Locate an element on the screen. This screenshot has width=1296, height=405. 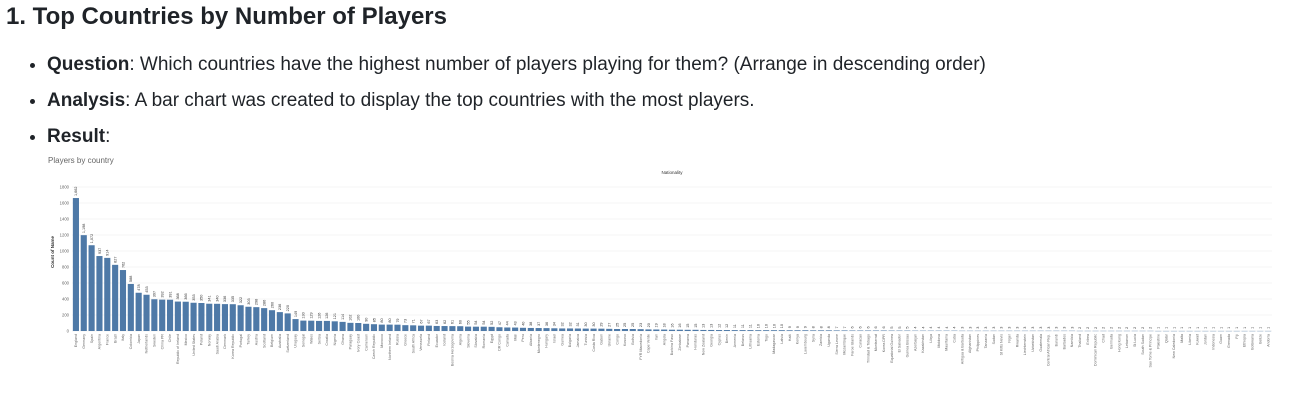
x-tick-label: Uganda is located at coordinates (829, 340).